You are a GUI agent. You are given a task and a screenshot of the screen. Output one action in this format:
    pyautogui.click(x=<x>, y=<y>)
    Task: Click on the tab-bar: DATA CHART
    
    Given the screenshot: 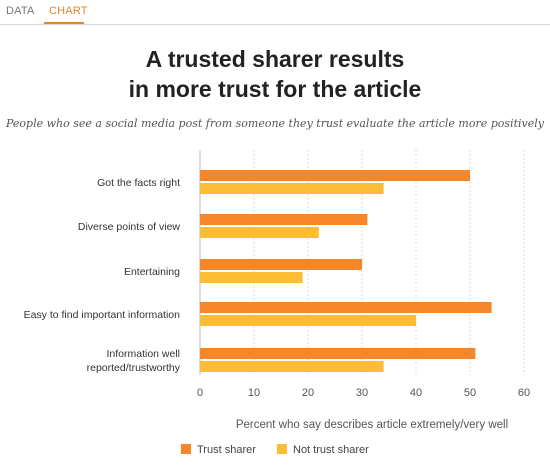 What is the action you would take?
    pyautogui.click(x=275, y=12)
    